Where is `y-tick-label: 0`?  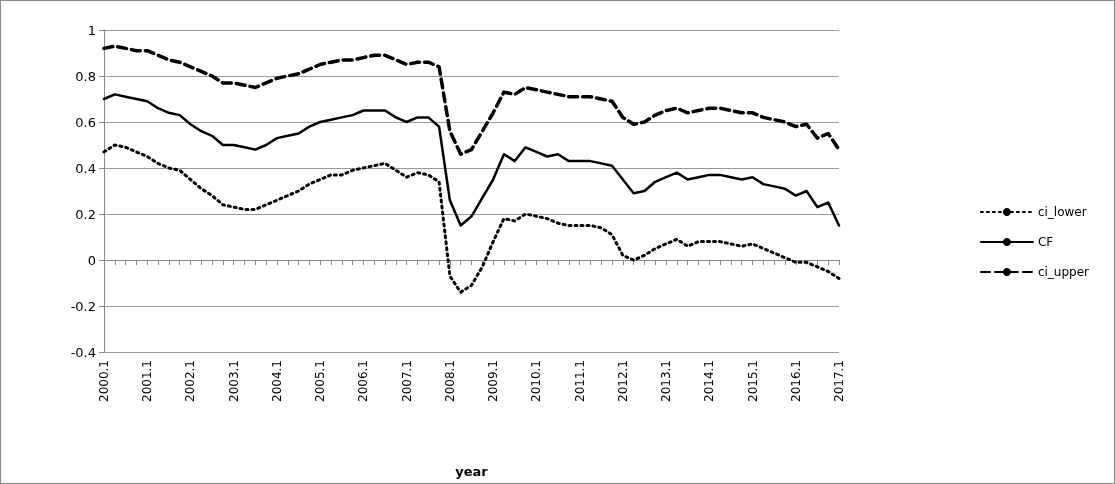
y-tick-label: 0 is located at coordinates (91, 260).